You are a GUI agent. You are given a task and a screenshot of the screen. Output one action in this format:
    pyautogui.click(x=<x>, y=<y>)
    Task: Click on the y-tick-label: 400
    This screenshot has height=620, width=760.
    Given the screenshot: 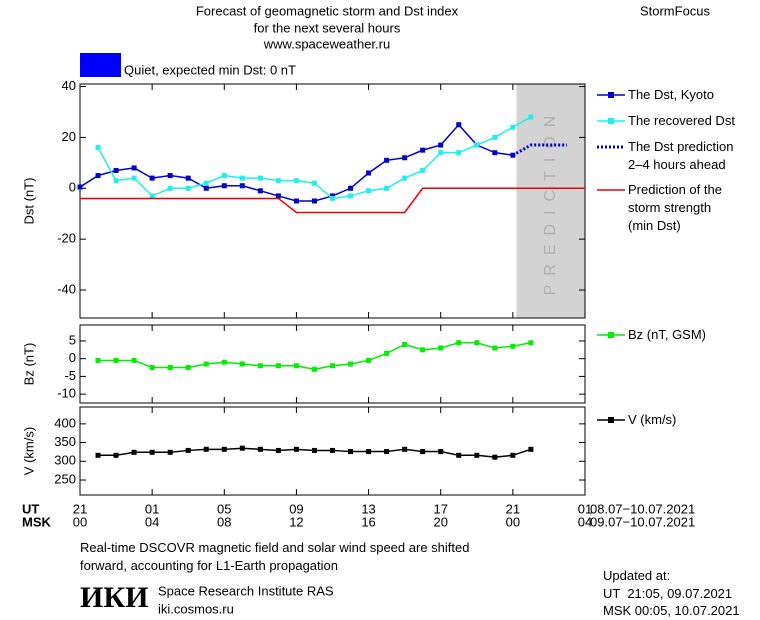 What is the action you would take?
    pyautogui.click(x=65, y=422)
    